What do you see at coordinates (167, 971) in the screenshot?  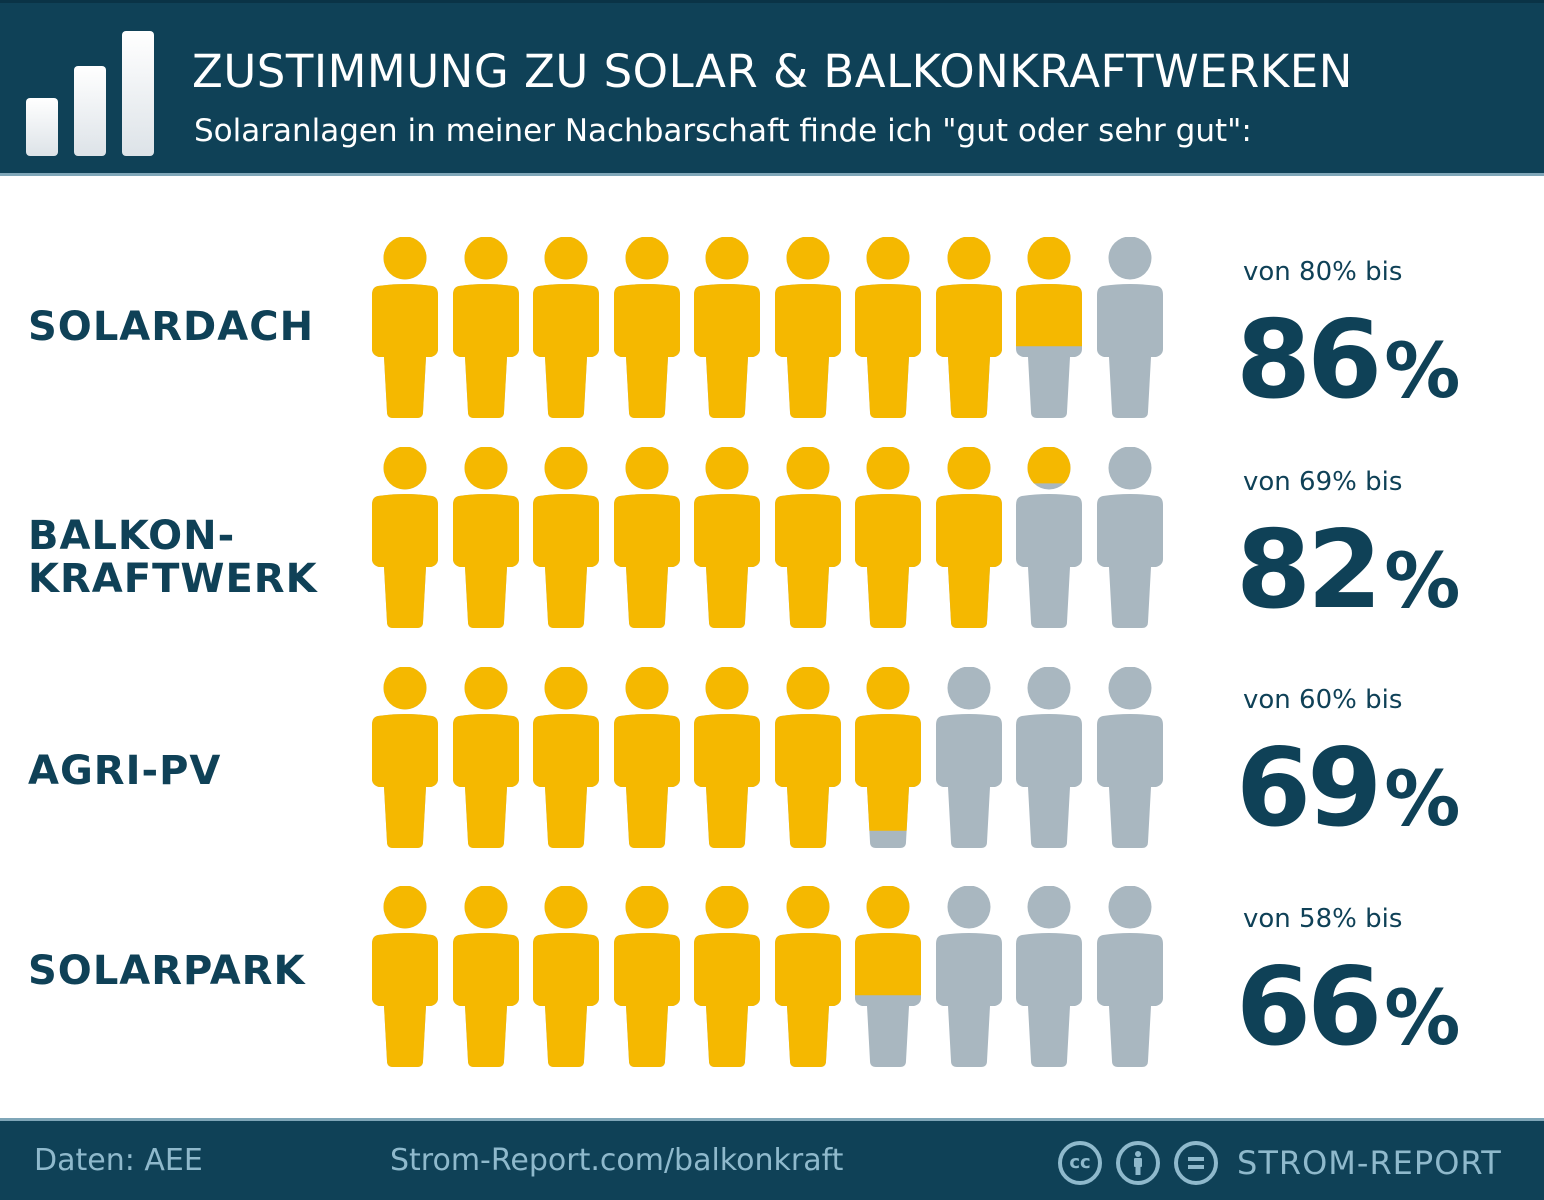 I see `category-label: SOLARPARK` at bounding box center [167, 971].